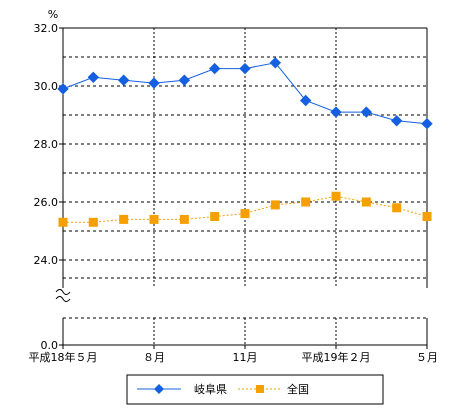 Image resolution: width=474 pixels, height=415 pixels. I want to click on x-tick-label: ８月, so click(154, 357).